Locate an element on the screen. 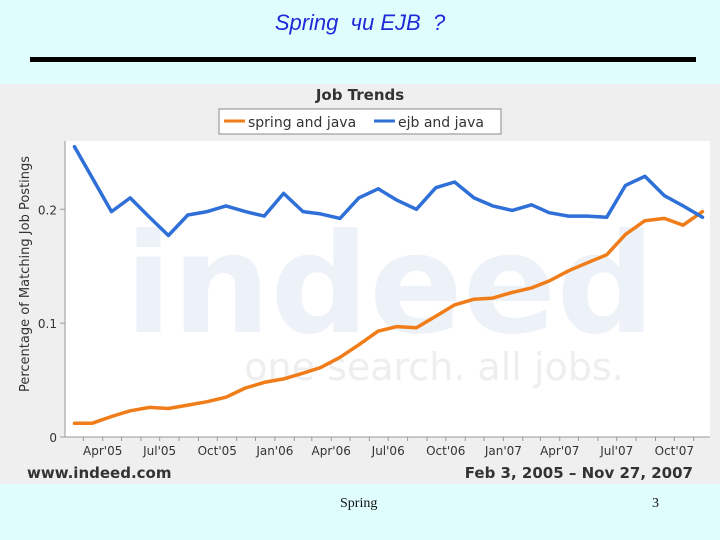 The width and height of the screenshot is (720, 540). y-tick-label: 0 is located at coordinates (53, 438).